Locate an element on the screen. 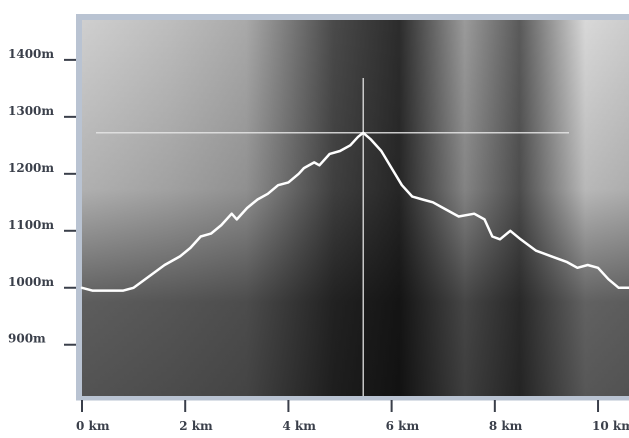  y-tick-label: 900m is located at coordinates (27, 339).